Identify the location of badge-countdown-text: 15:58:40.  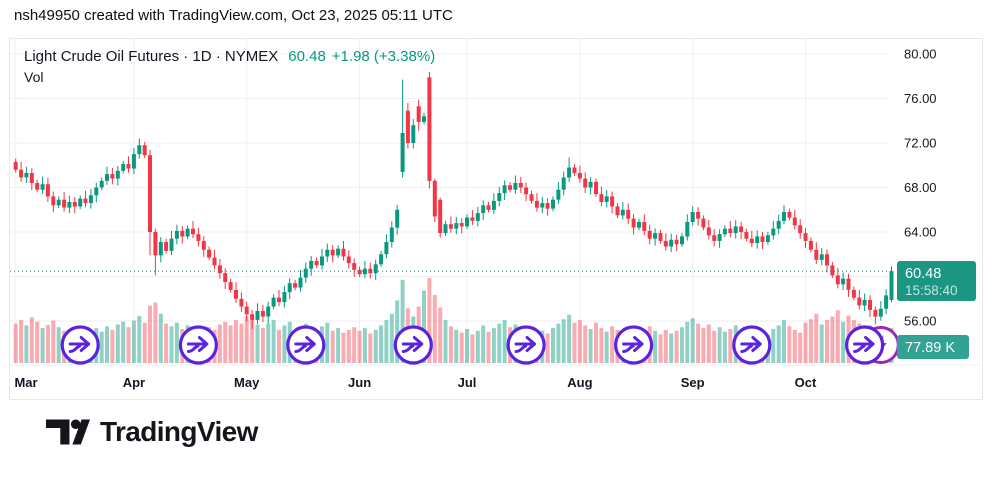
(931, 290).